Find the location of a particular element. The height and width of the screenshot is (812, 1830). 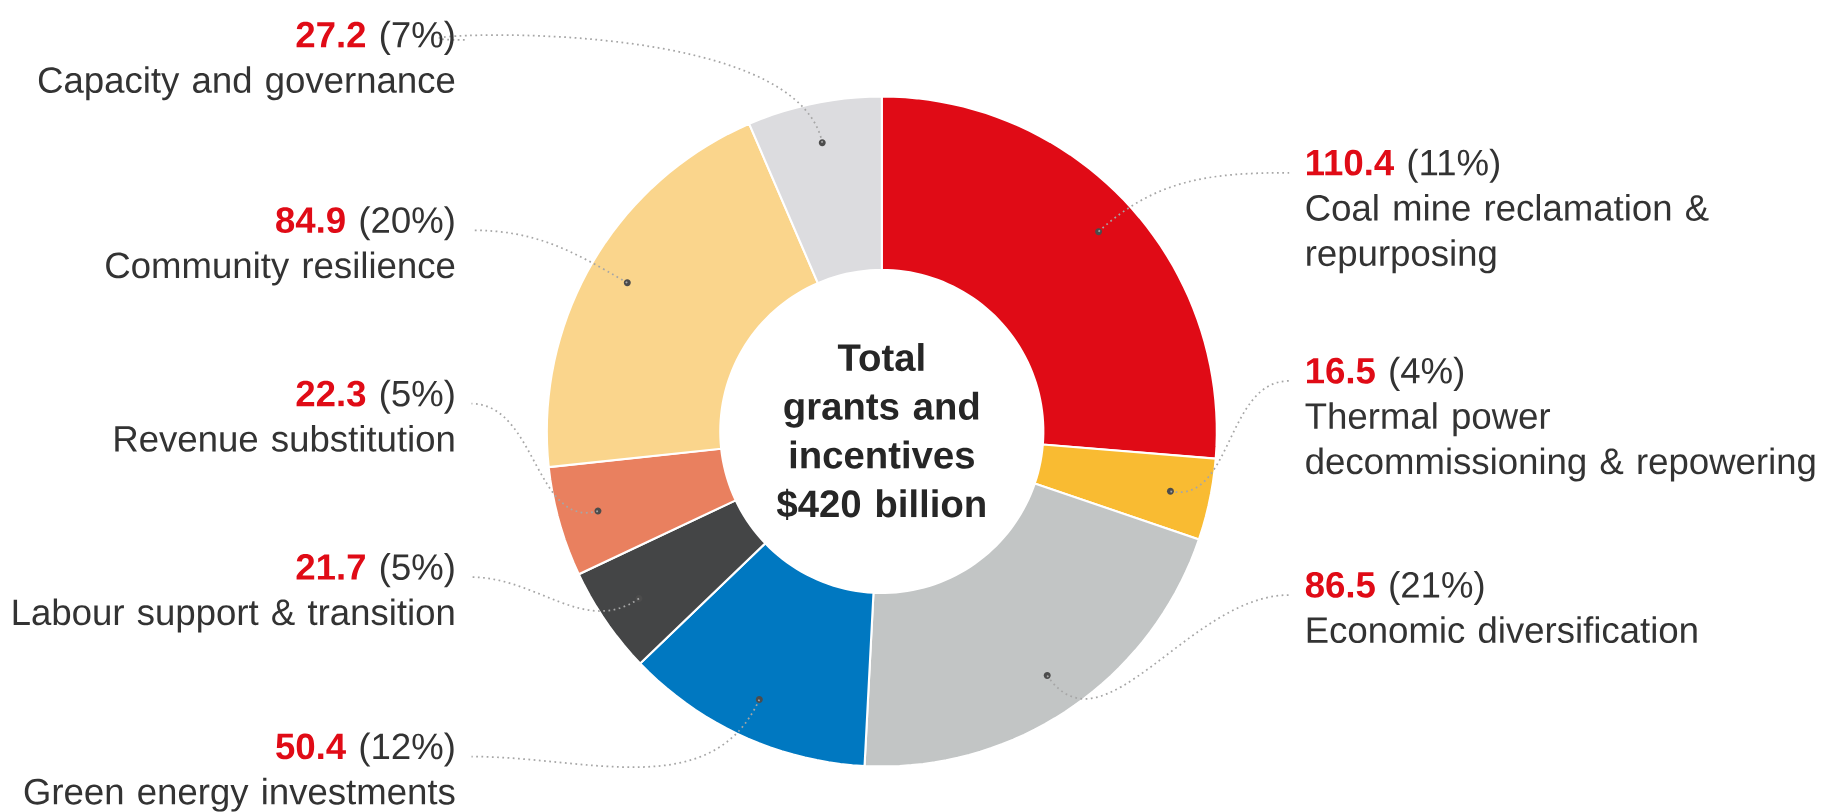

data-label: 84.9 (20%) is located at coordinates (365, 223).